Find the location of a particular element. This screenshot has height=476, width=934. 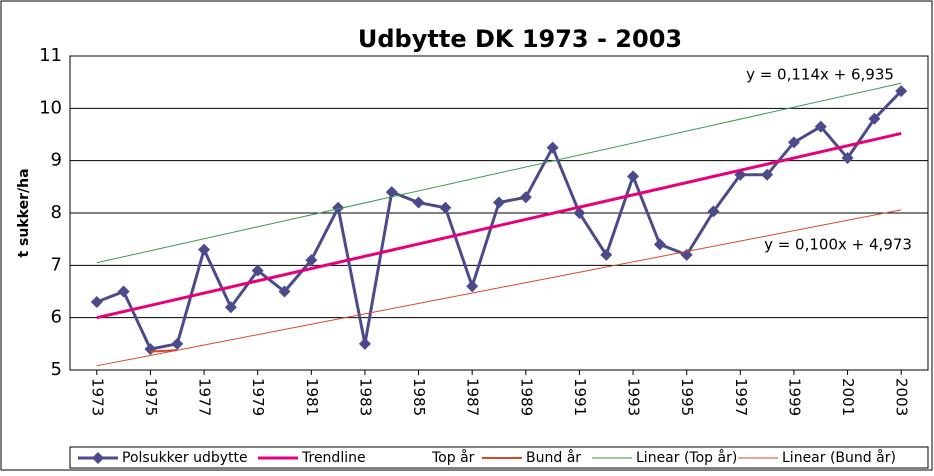

legend-label: Polsukker udbytte is located at coordinates (185, 458).